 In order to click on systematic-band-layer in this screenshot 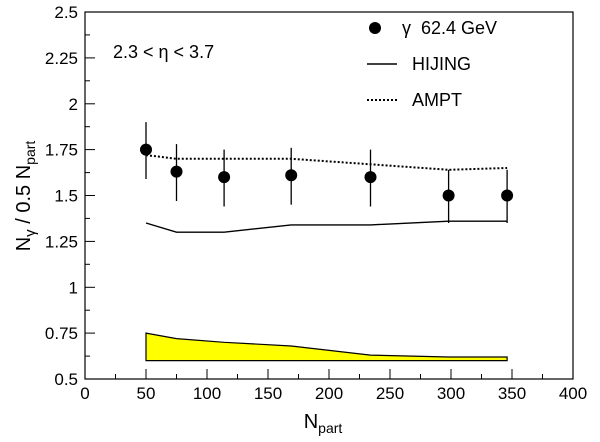, I will do `click(326, 347)`.